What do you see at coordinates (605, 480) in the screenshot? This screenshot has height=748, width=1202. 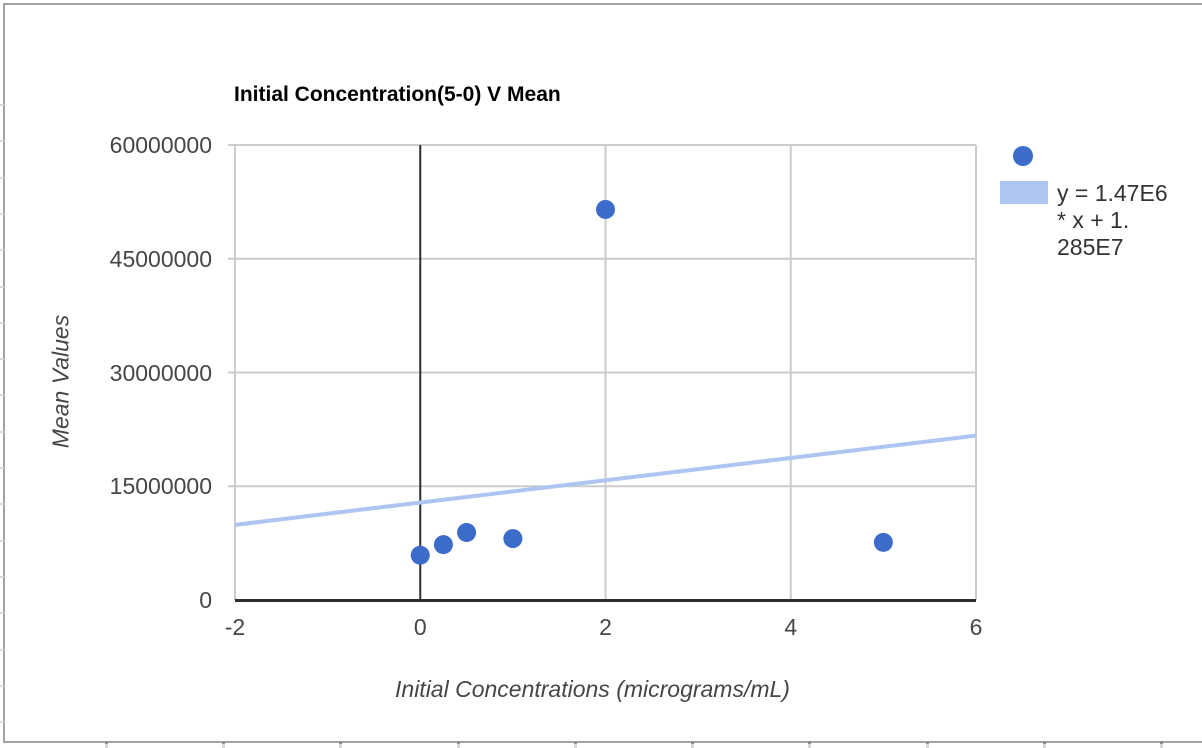 I see `trendline` at bounding box center [605, 480].